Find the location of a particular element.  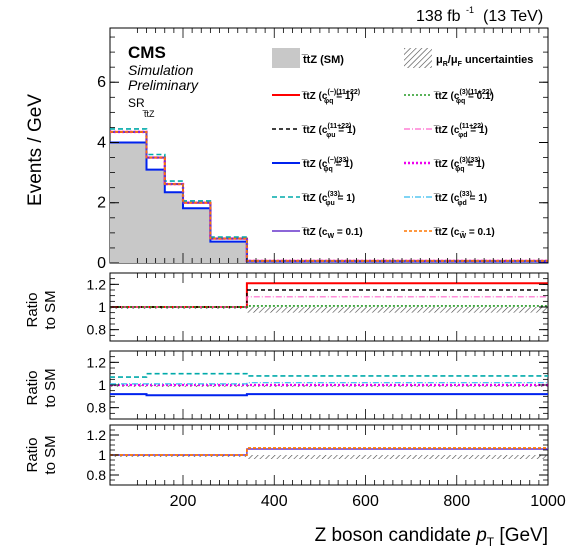

ytick-label: 2 is located at coordinates (101, 203).